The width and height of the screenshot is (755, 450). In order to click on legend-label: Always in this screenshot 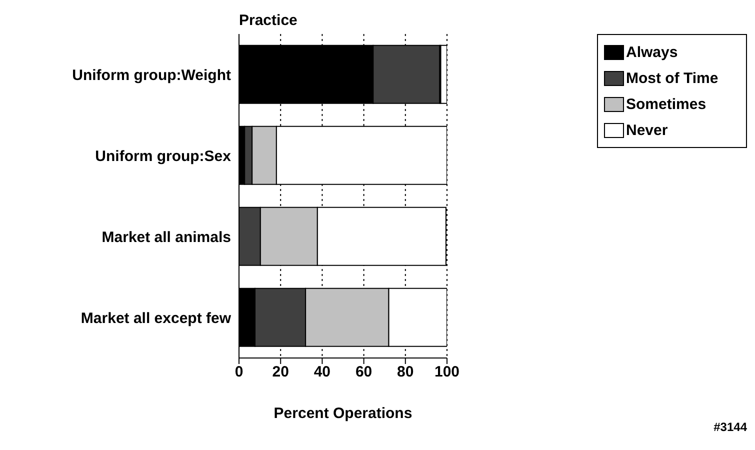, I will do `click(652, 52)`.